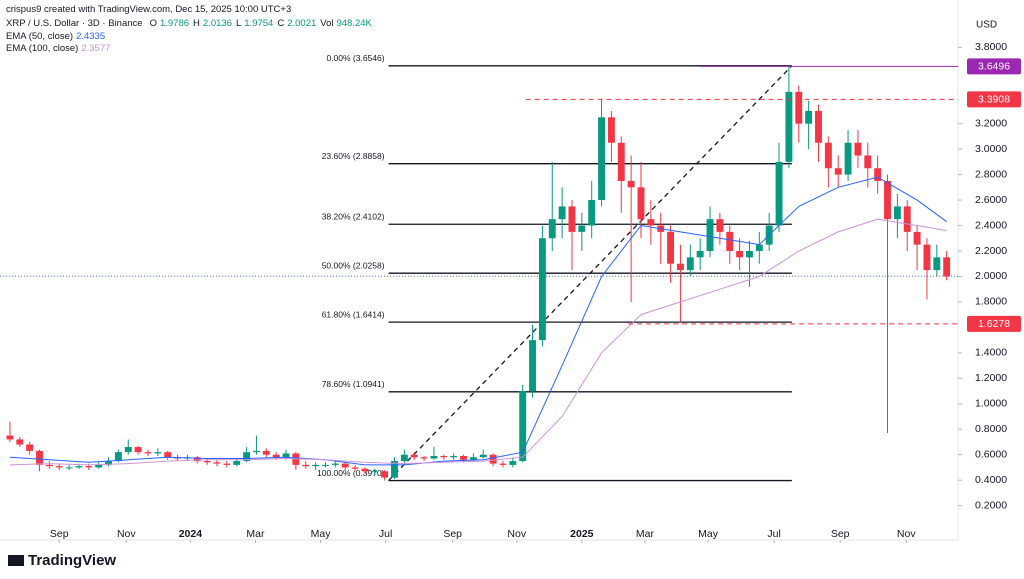  I want to click on indicator-name: EMA (50, close), so click(40, 36).